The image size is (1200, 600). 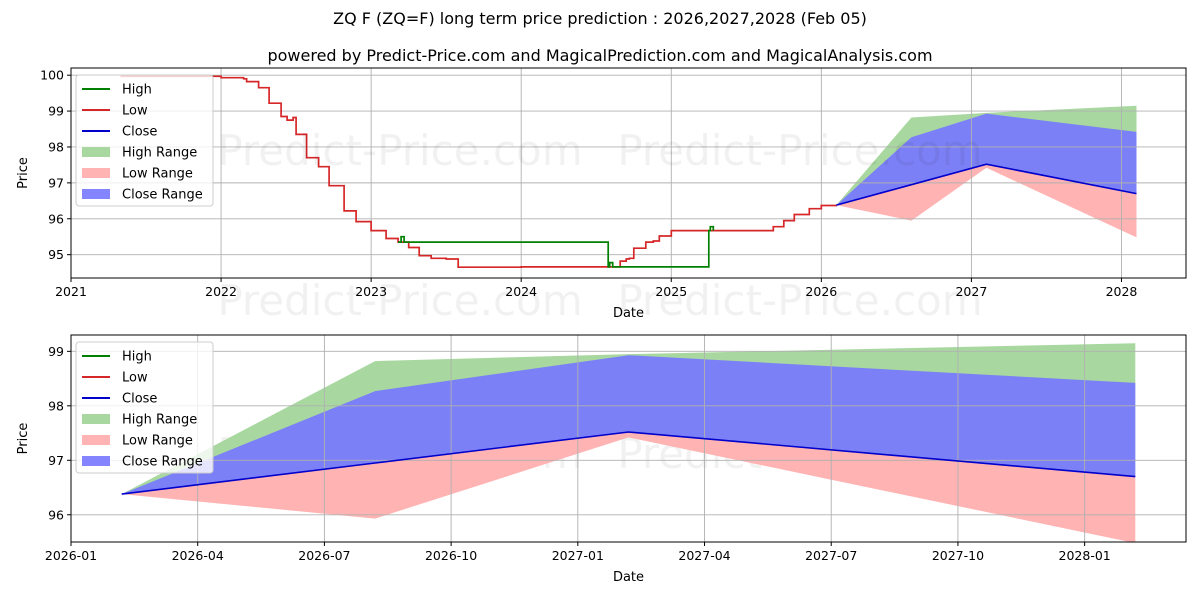 What do you see at coordinates (971, 291) in the screenshot?
I see `x-tick-label: 2027` at bounding box center [971, 291].